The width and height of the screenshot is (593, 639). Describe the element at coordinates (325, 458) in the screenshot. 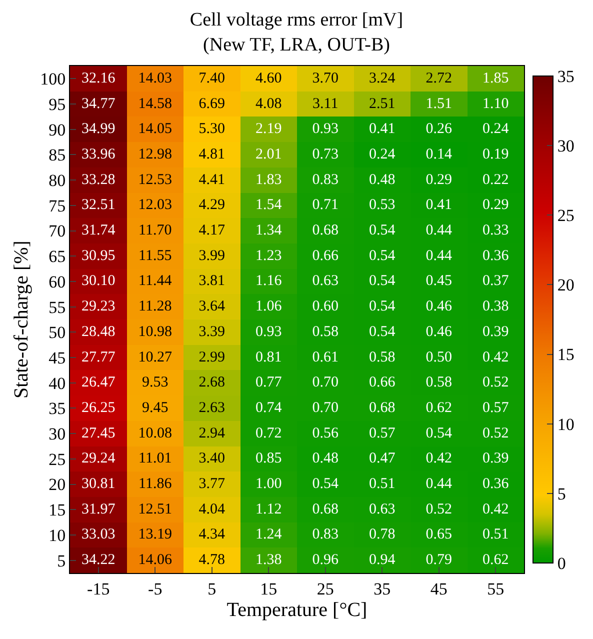

I see `data-label: 0.48` at that location.